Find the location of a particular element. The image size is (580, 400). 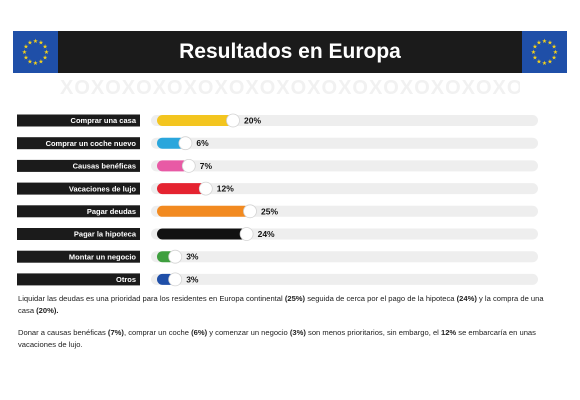

text-run: (3%) is located at coordinates (297, 332).